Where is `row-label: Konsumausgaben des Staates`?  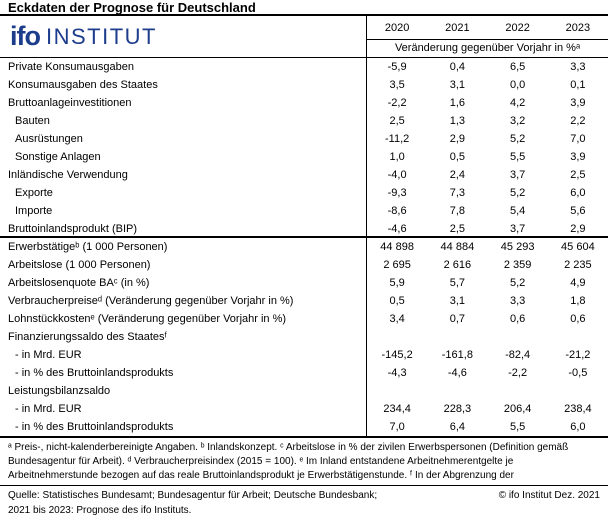 row-label: Konsumausgaben des Staates is located at coordinates (83, 85).